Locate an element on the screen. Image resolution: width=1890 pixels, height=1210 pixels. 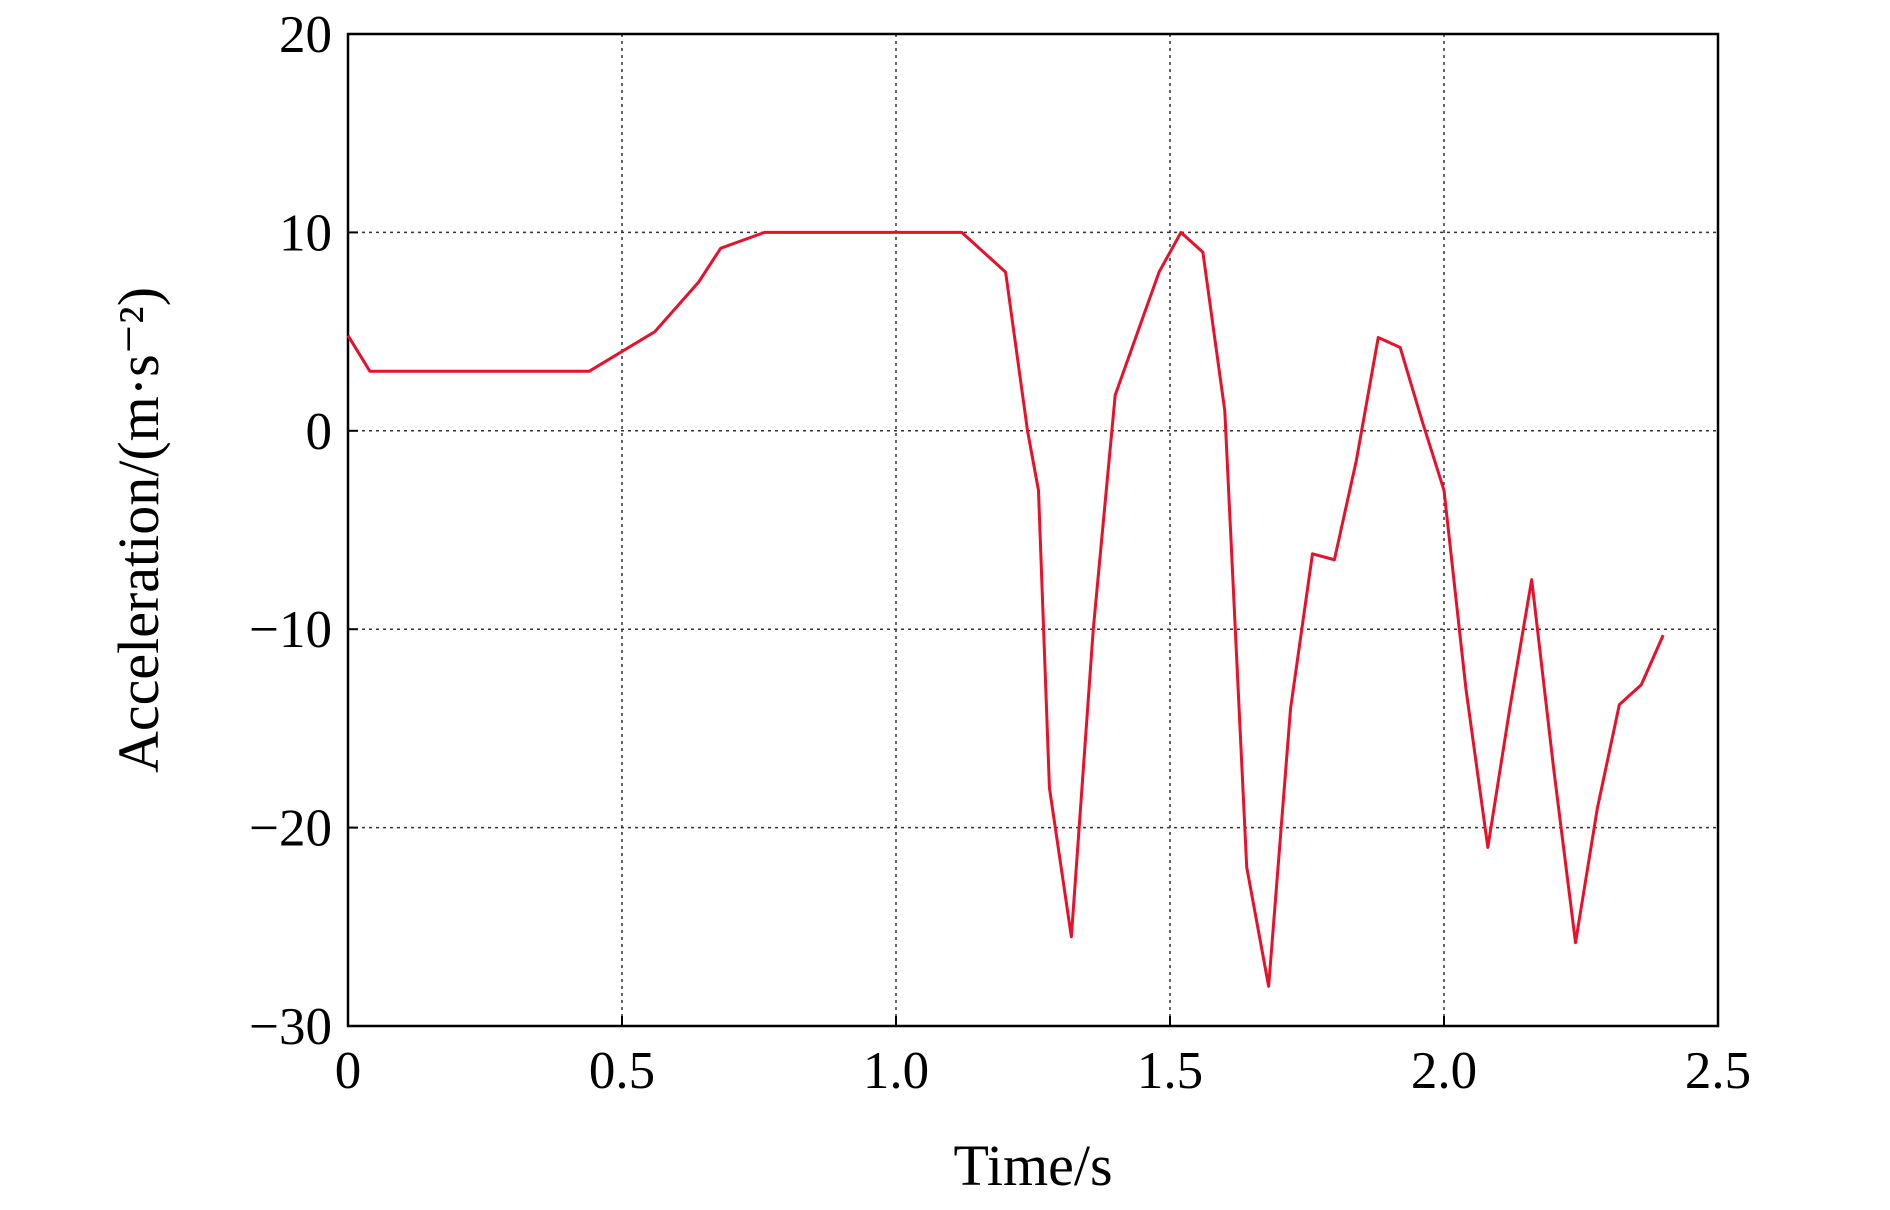
x-tick-label: 1.5 is located at coordinates (1170, 1071).